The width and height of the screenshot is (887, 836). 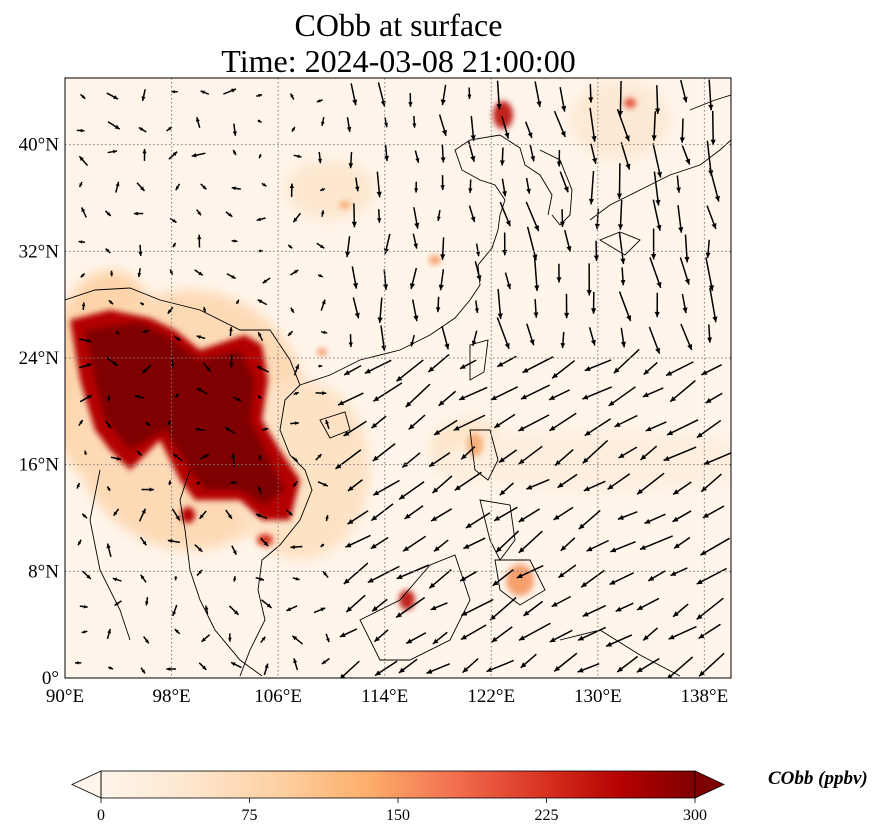 I want to click on colorbar-ticks: 0 75 150 225 300, so click(x=402, y=811).